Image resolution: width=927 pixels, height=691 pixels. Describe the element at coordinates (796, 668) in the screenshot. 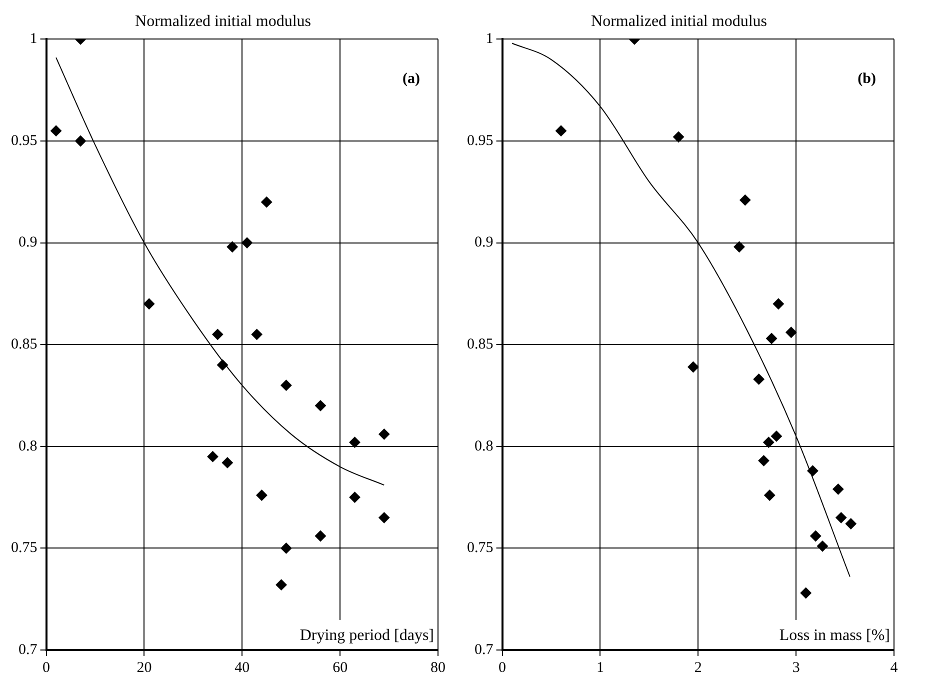

I see `x-tick-label: 3` at that location.